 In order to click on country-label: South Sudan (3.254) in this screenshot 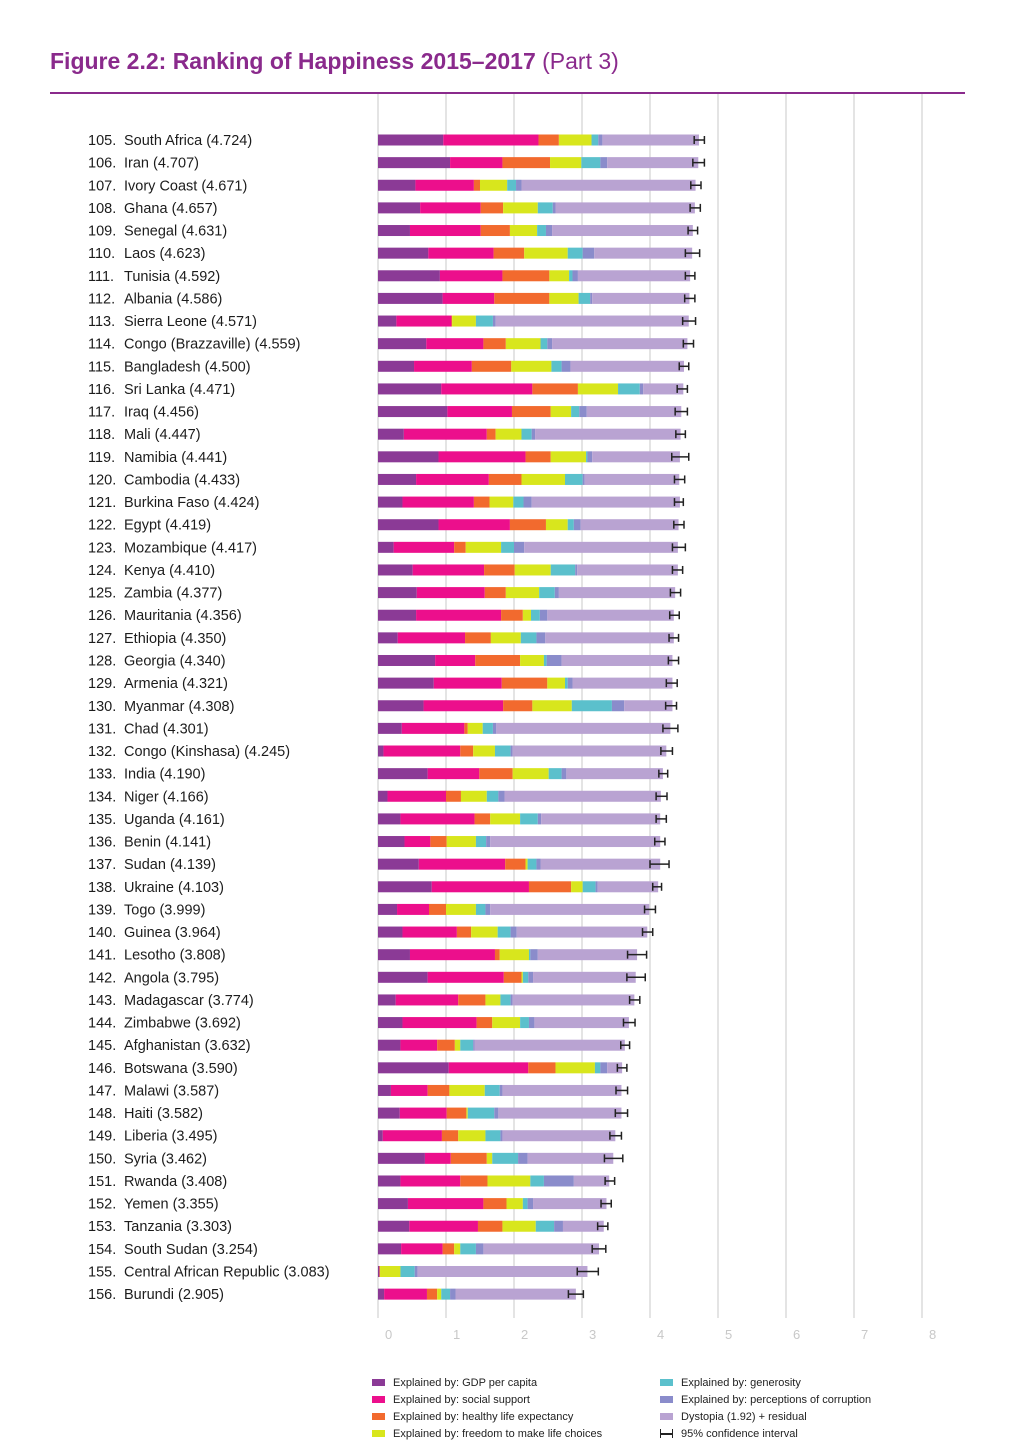, I will do `click(191, 1250)`.